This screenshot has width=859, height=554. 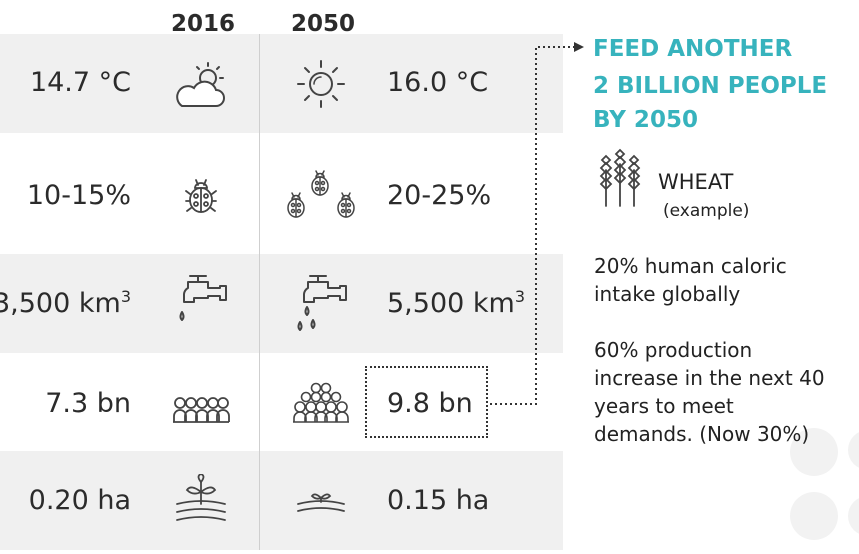 I want to click on note-line: increase in the next 40, so click(x=709, y=378).